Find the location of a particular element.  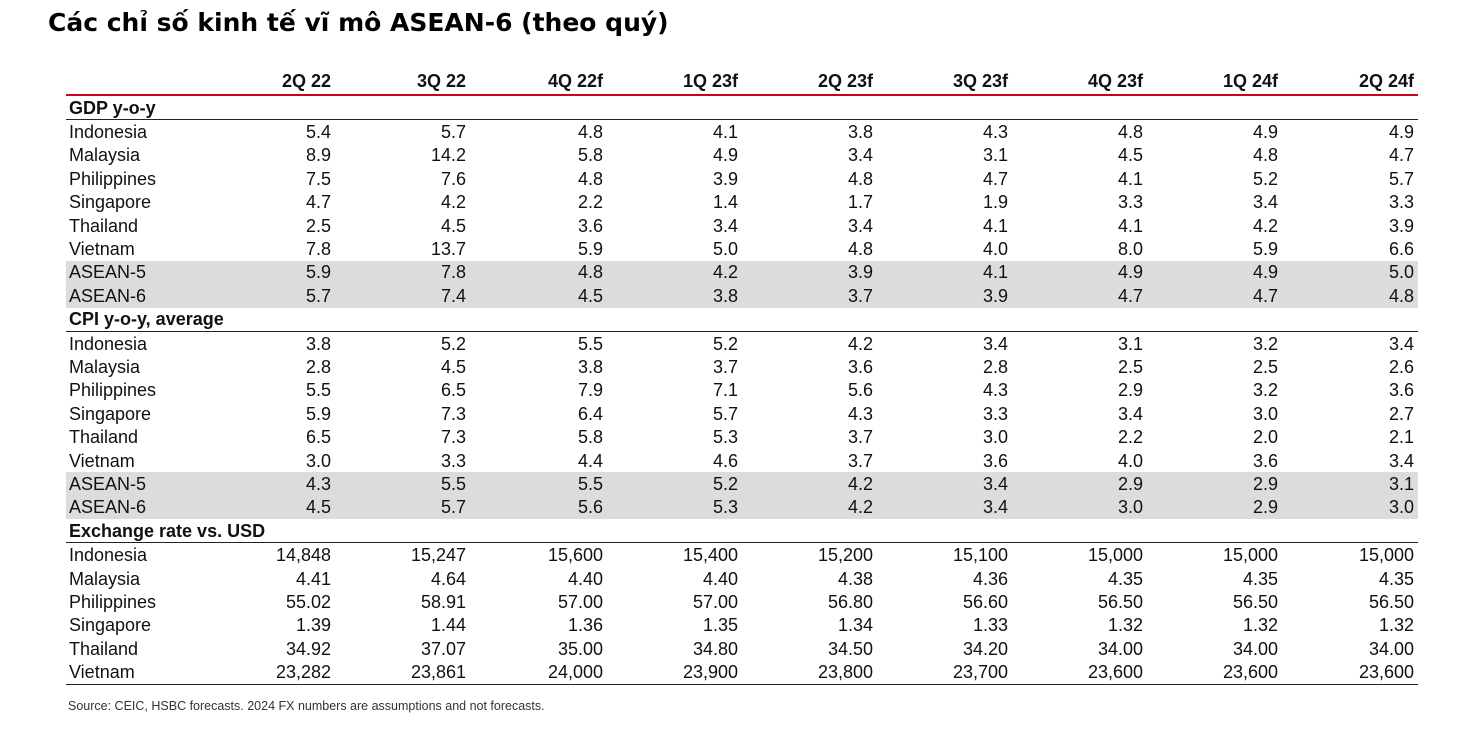

value-cell: 5.2 is located at coordinates (453, 343).